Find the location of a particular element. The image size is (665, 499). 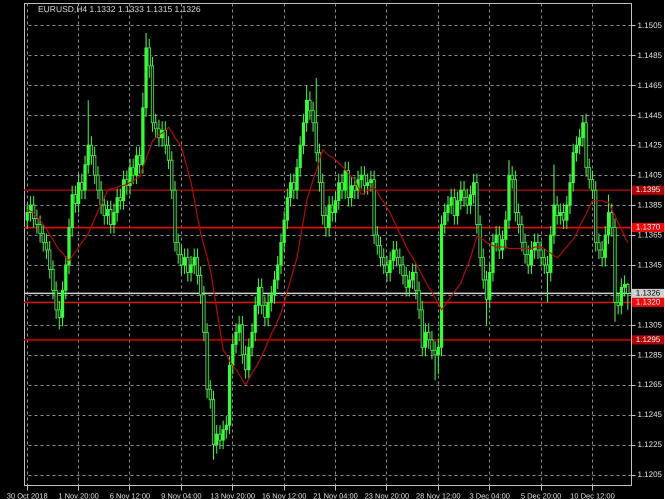

y-tick-label: 1.1505 is located at coordinates (650, 25).